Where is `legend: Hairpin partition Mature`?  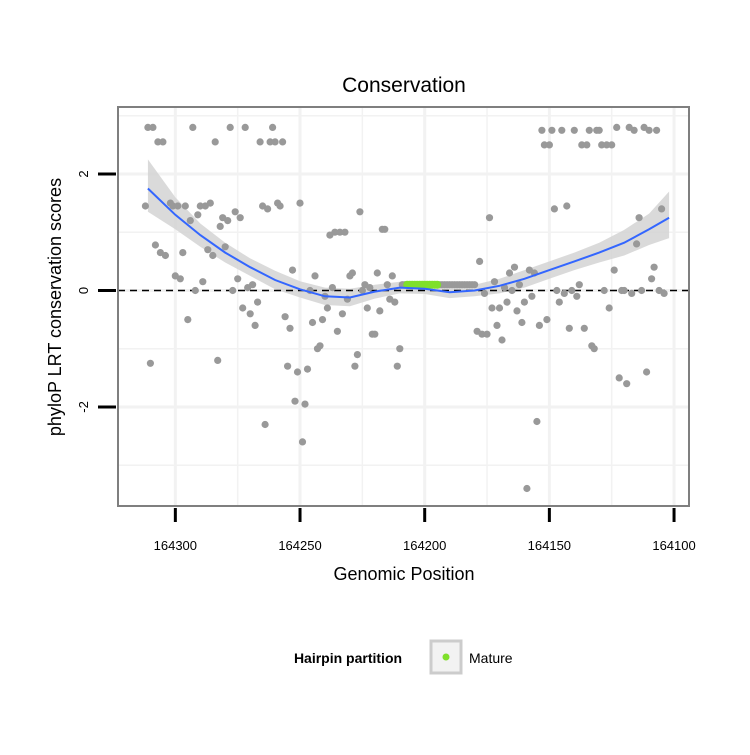
legend: Hairpin partition Mature is located at coordinates (403, 657).